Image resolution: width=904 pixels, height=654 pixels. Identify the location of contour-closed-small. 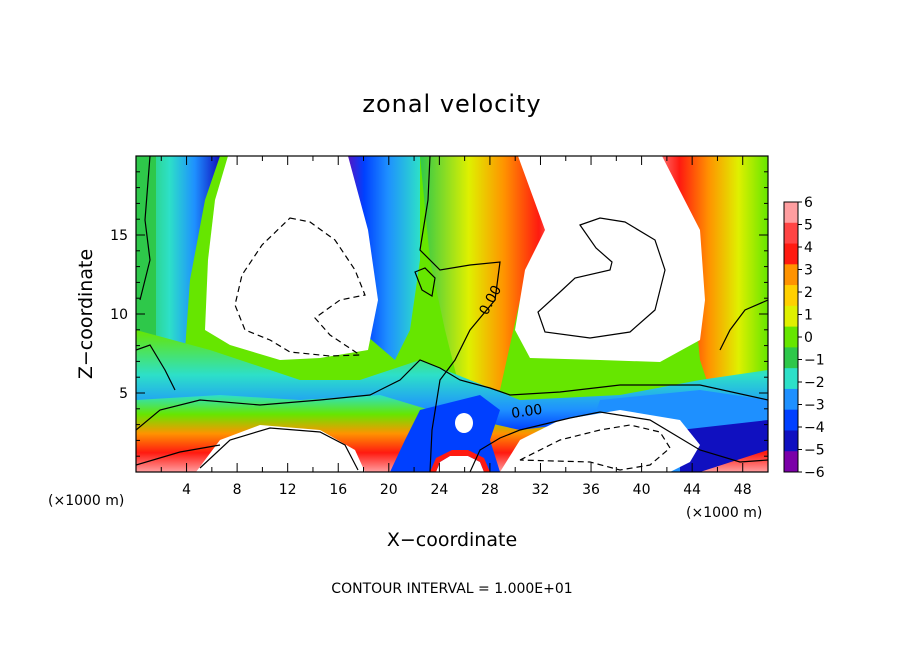
(425, 282).